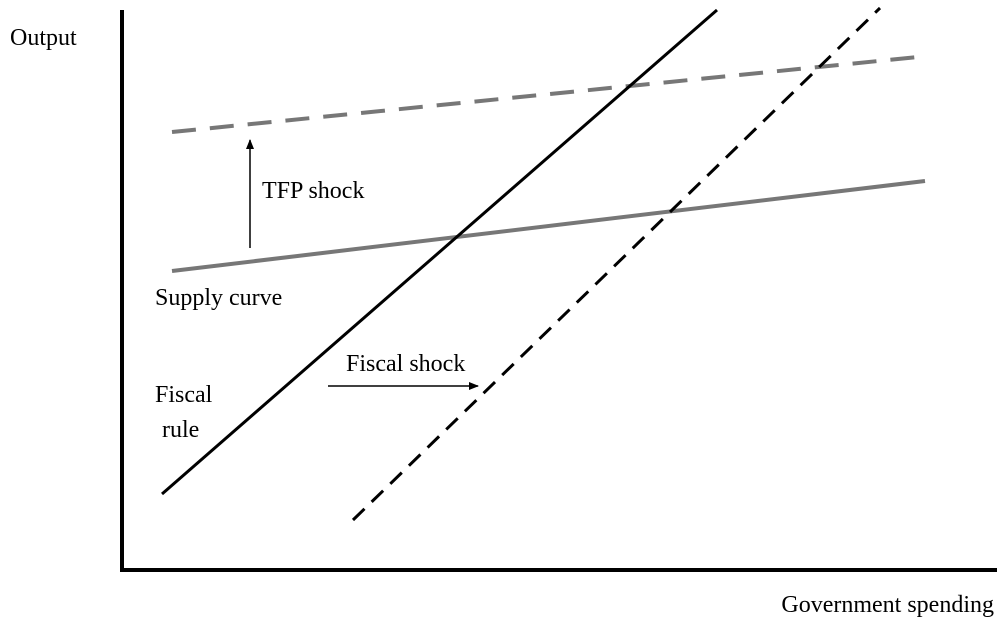 The image size is (997, 620). What do you see at coordinates (184, 395) in the screenshot?
I see `fiscal-rule-label: Fiscal` at bounding box center [184, 395].